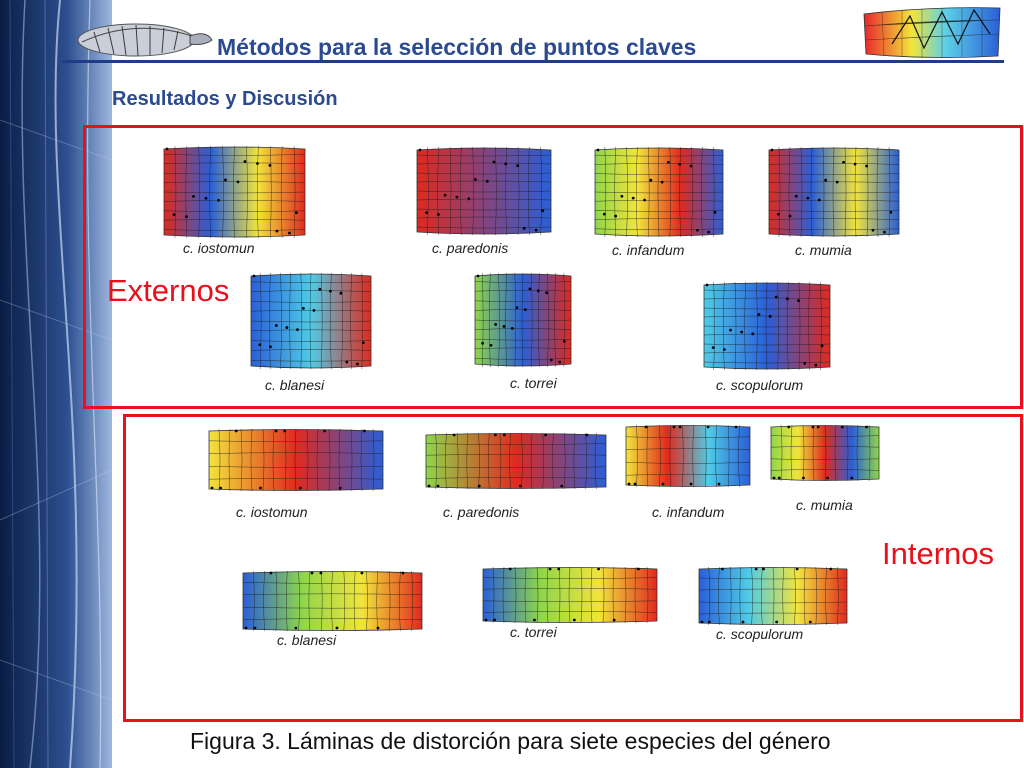 The width and height of the screenshot is (1024, 768). I want to click on left-decorative-band, so click(56, 384).